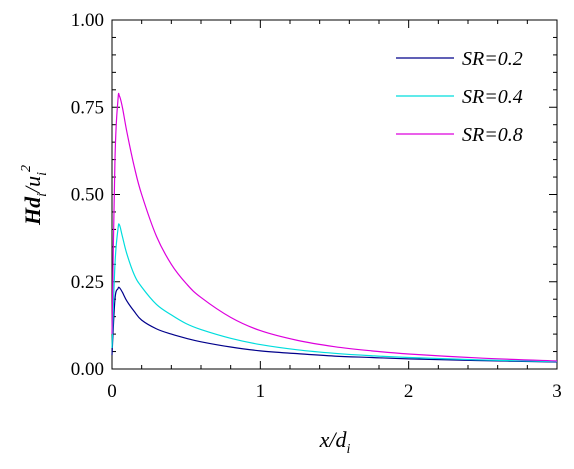 Image resolution: width=574 pixels, height=469 pixels. I want to click on y-tick-label: 0.75, so click(87, 107).